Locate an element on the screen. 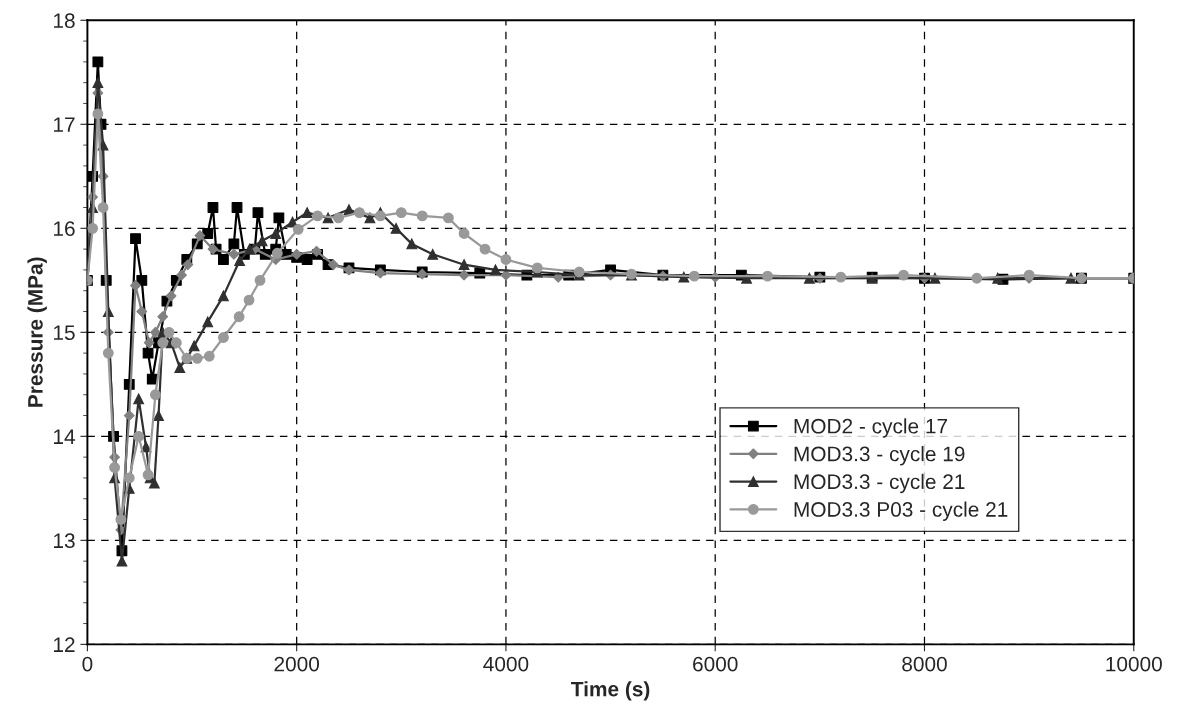 This screenshot has height=724, width=1181. y-tick-label: 14 is located at coordinates (64, 436).